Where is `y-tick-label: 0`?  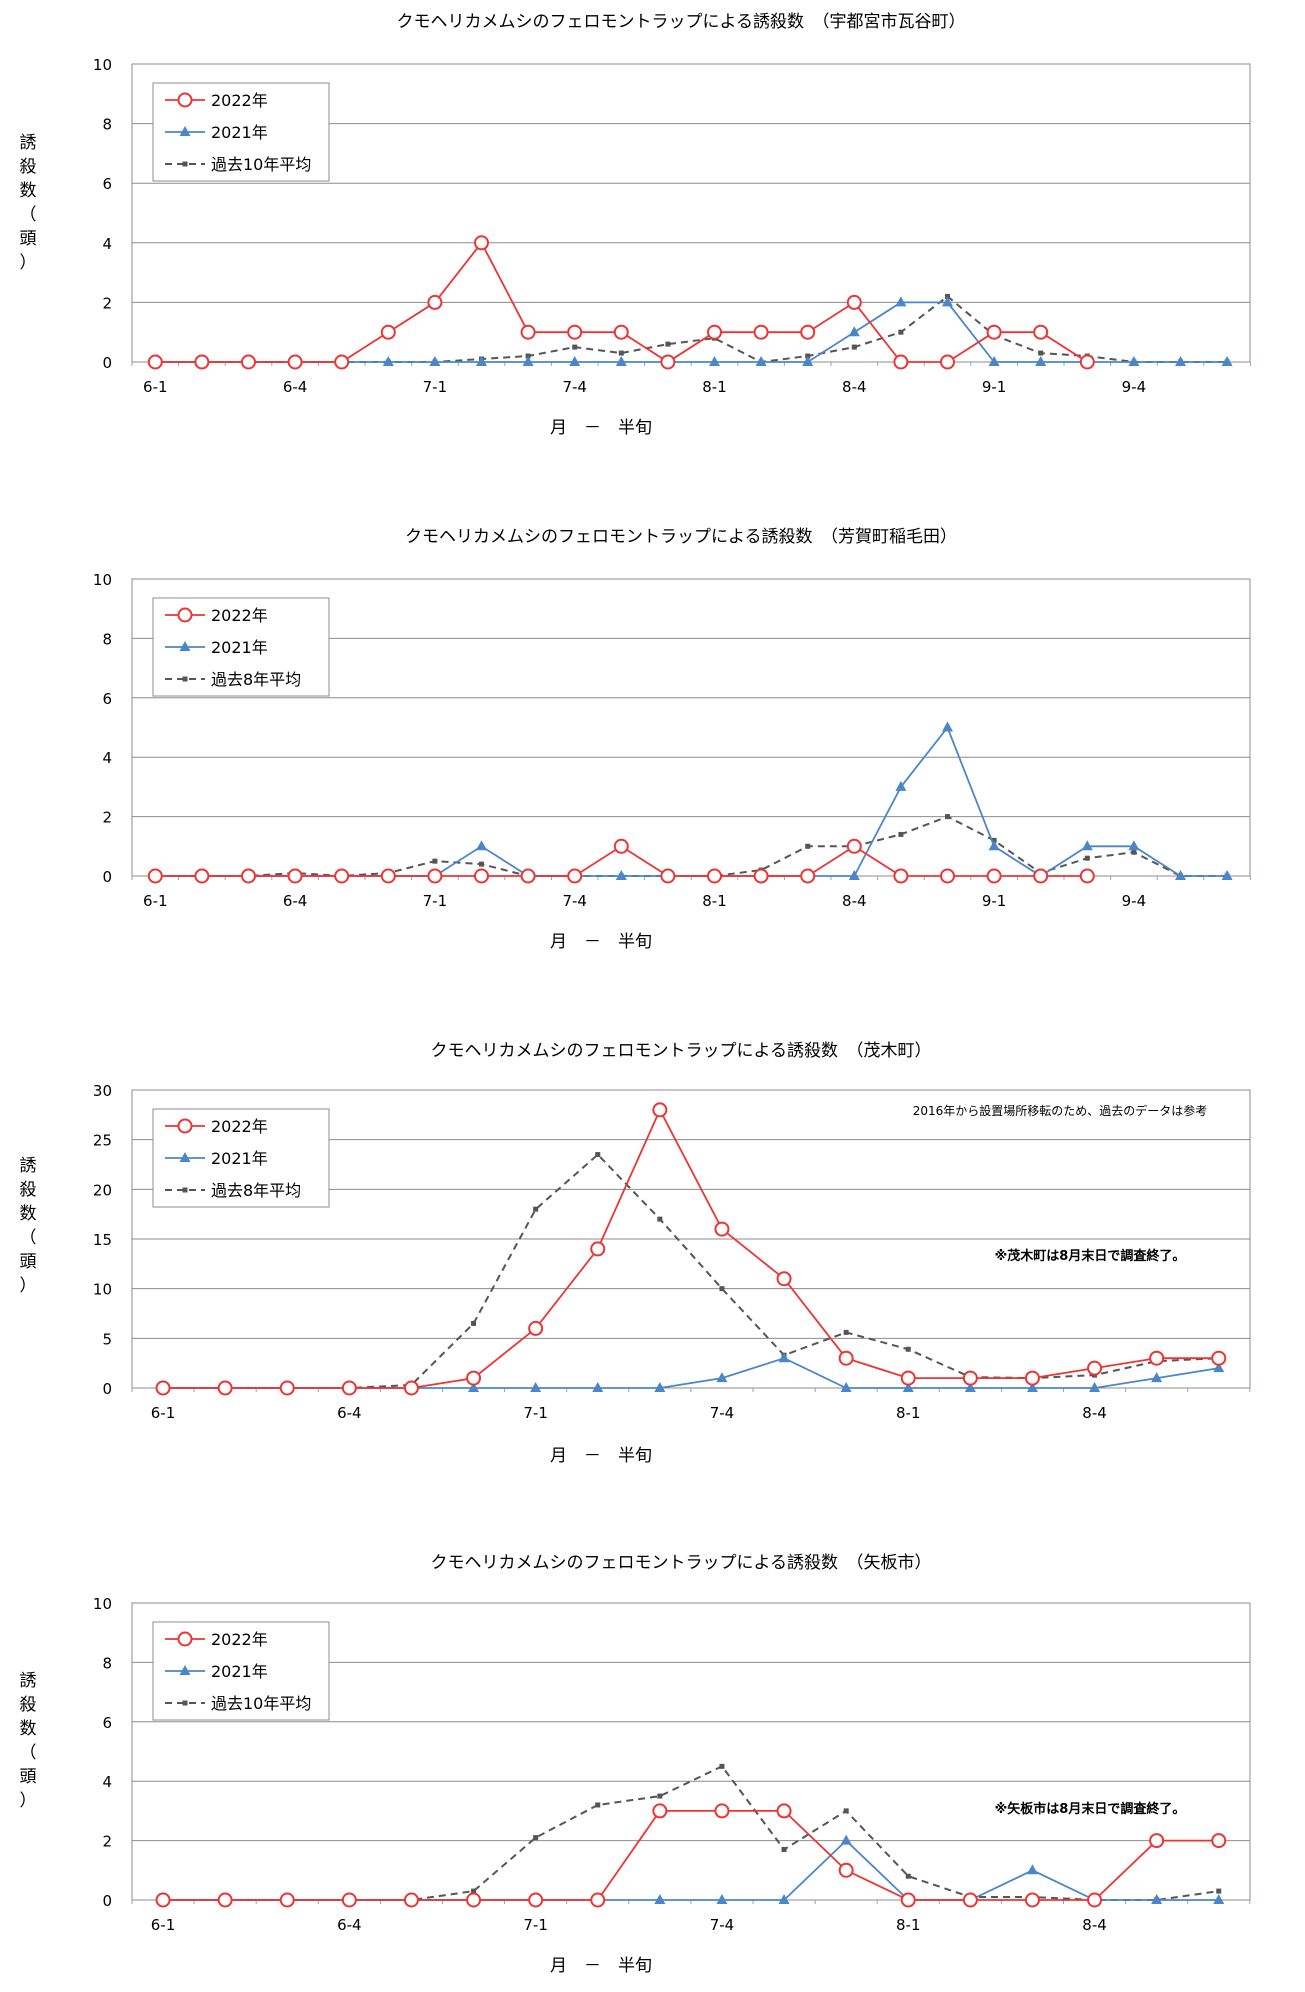
y-tick-label: 0 is located at coordinates (107, 877).